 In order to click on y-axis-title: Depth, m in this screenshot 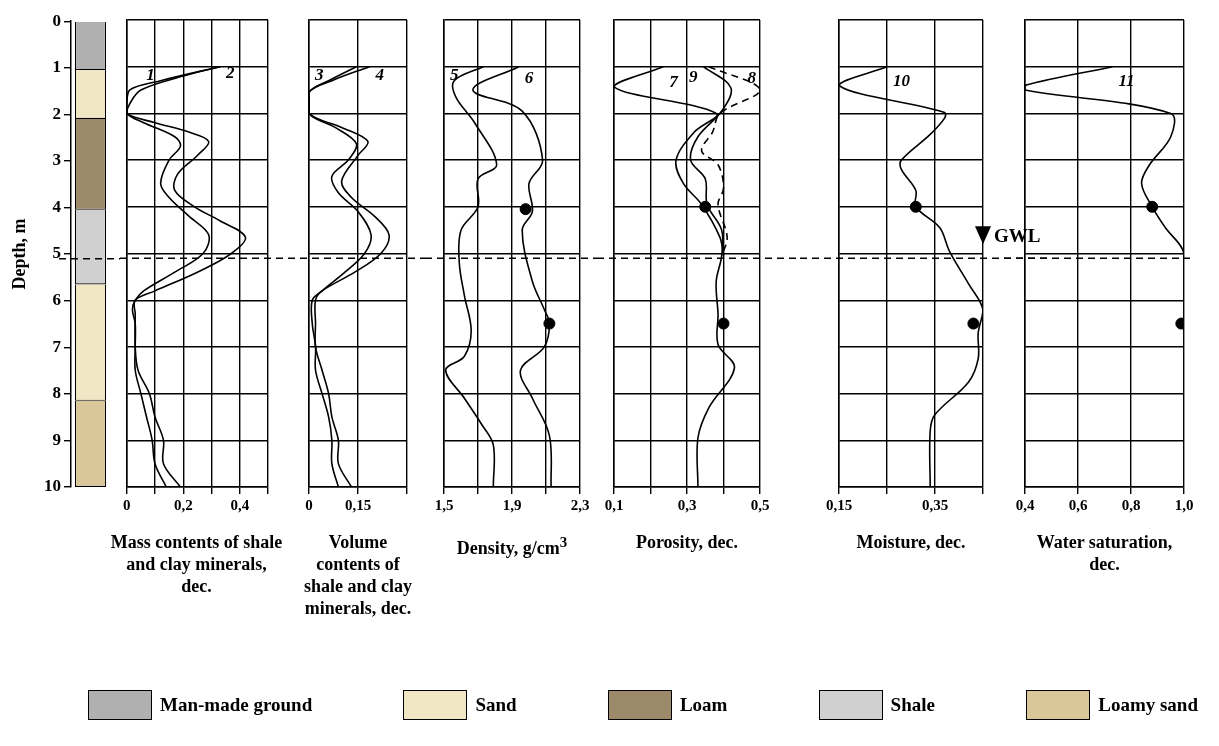, I will do `click(19, 254)`.